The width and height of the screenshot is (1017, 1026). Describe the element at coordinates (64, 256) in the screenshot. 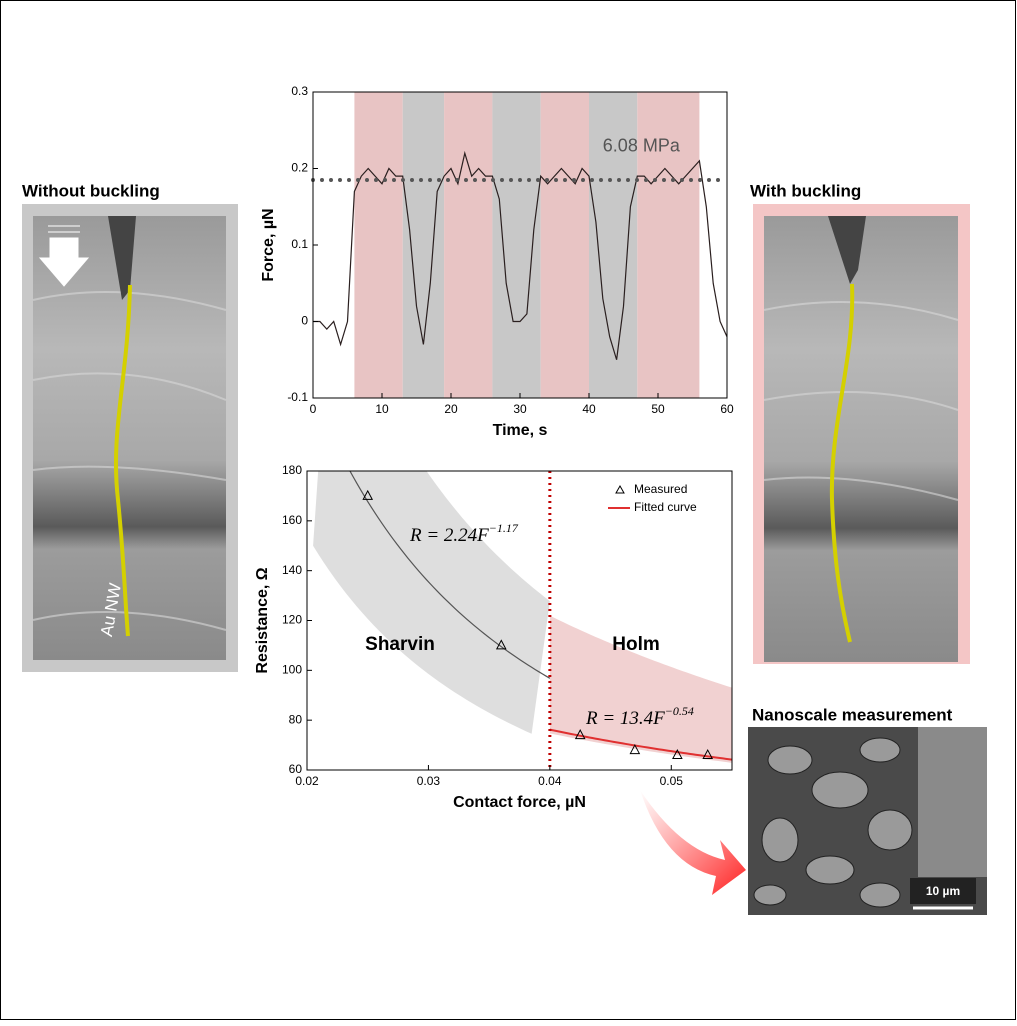

I see `press-arrow` at that location.